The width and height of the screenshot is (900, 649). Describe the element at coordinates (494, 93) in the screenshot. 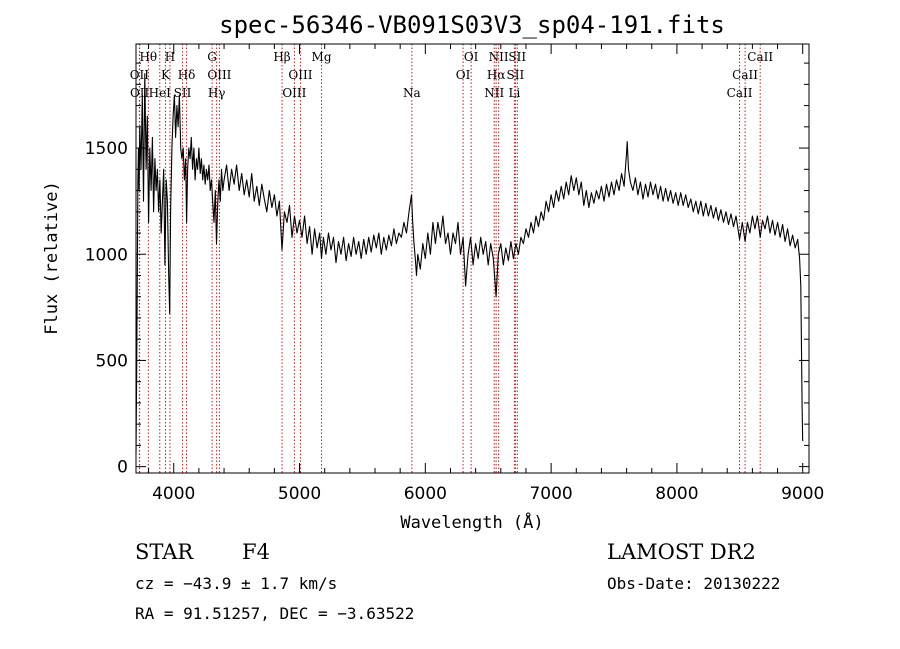

I see `line-label-22: NII` at that location.